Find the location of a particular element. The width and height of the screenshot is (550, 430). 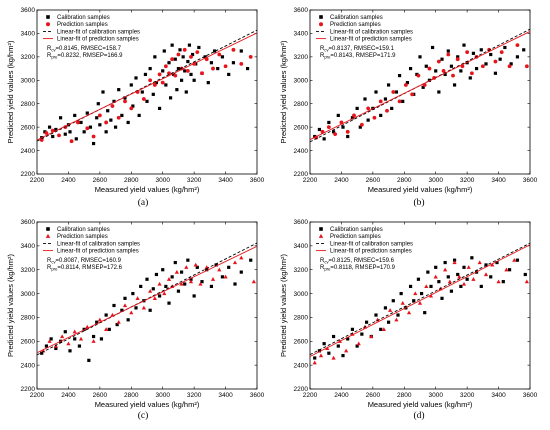

panel-label: (b) is located at coordinates (418, 202).